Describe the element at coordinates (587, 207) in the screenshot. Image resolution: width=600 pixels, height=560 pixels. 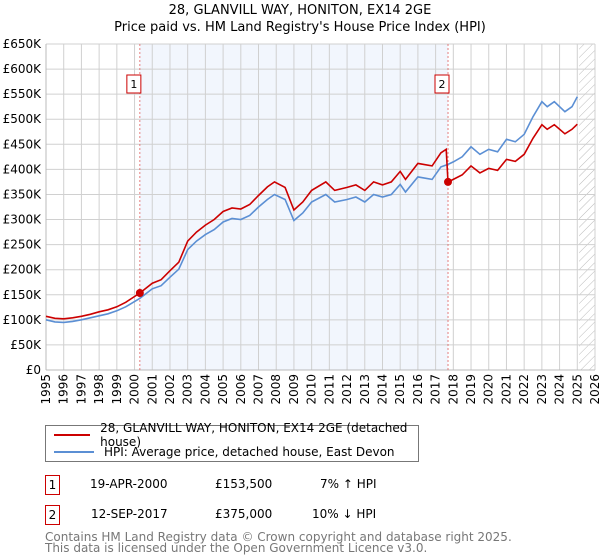
I see `forecast-hatch` at that location.